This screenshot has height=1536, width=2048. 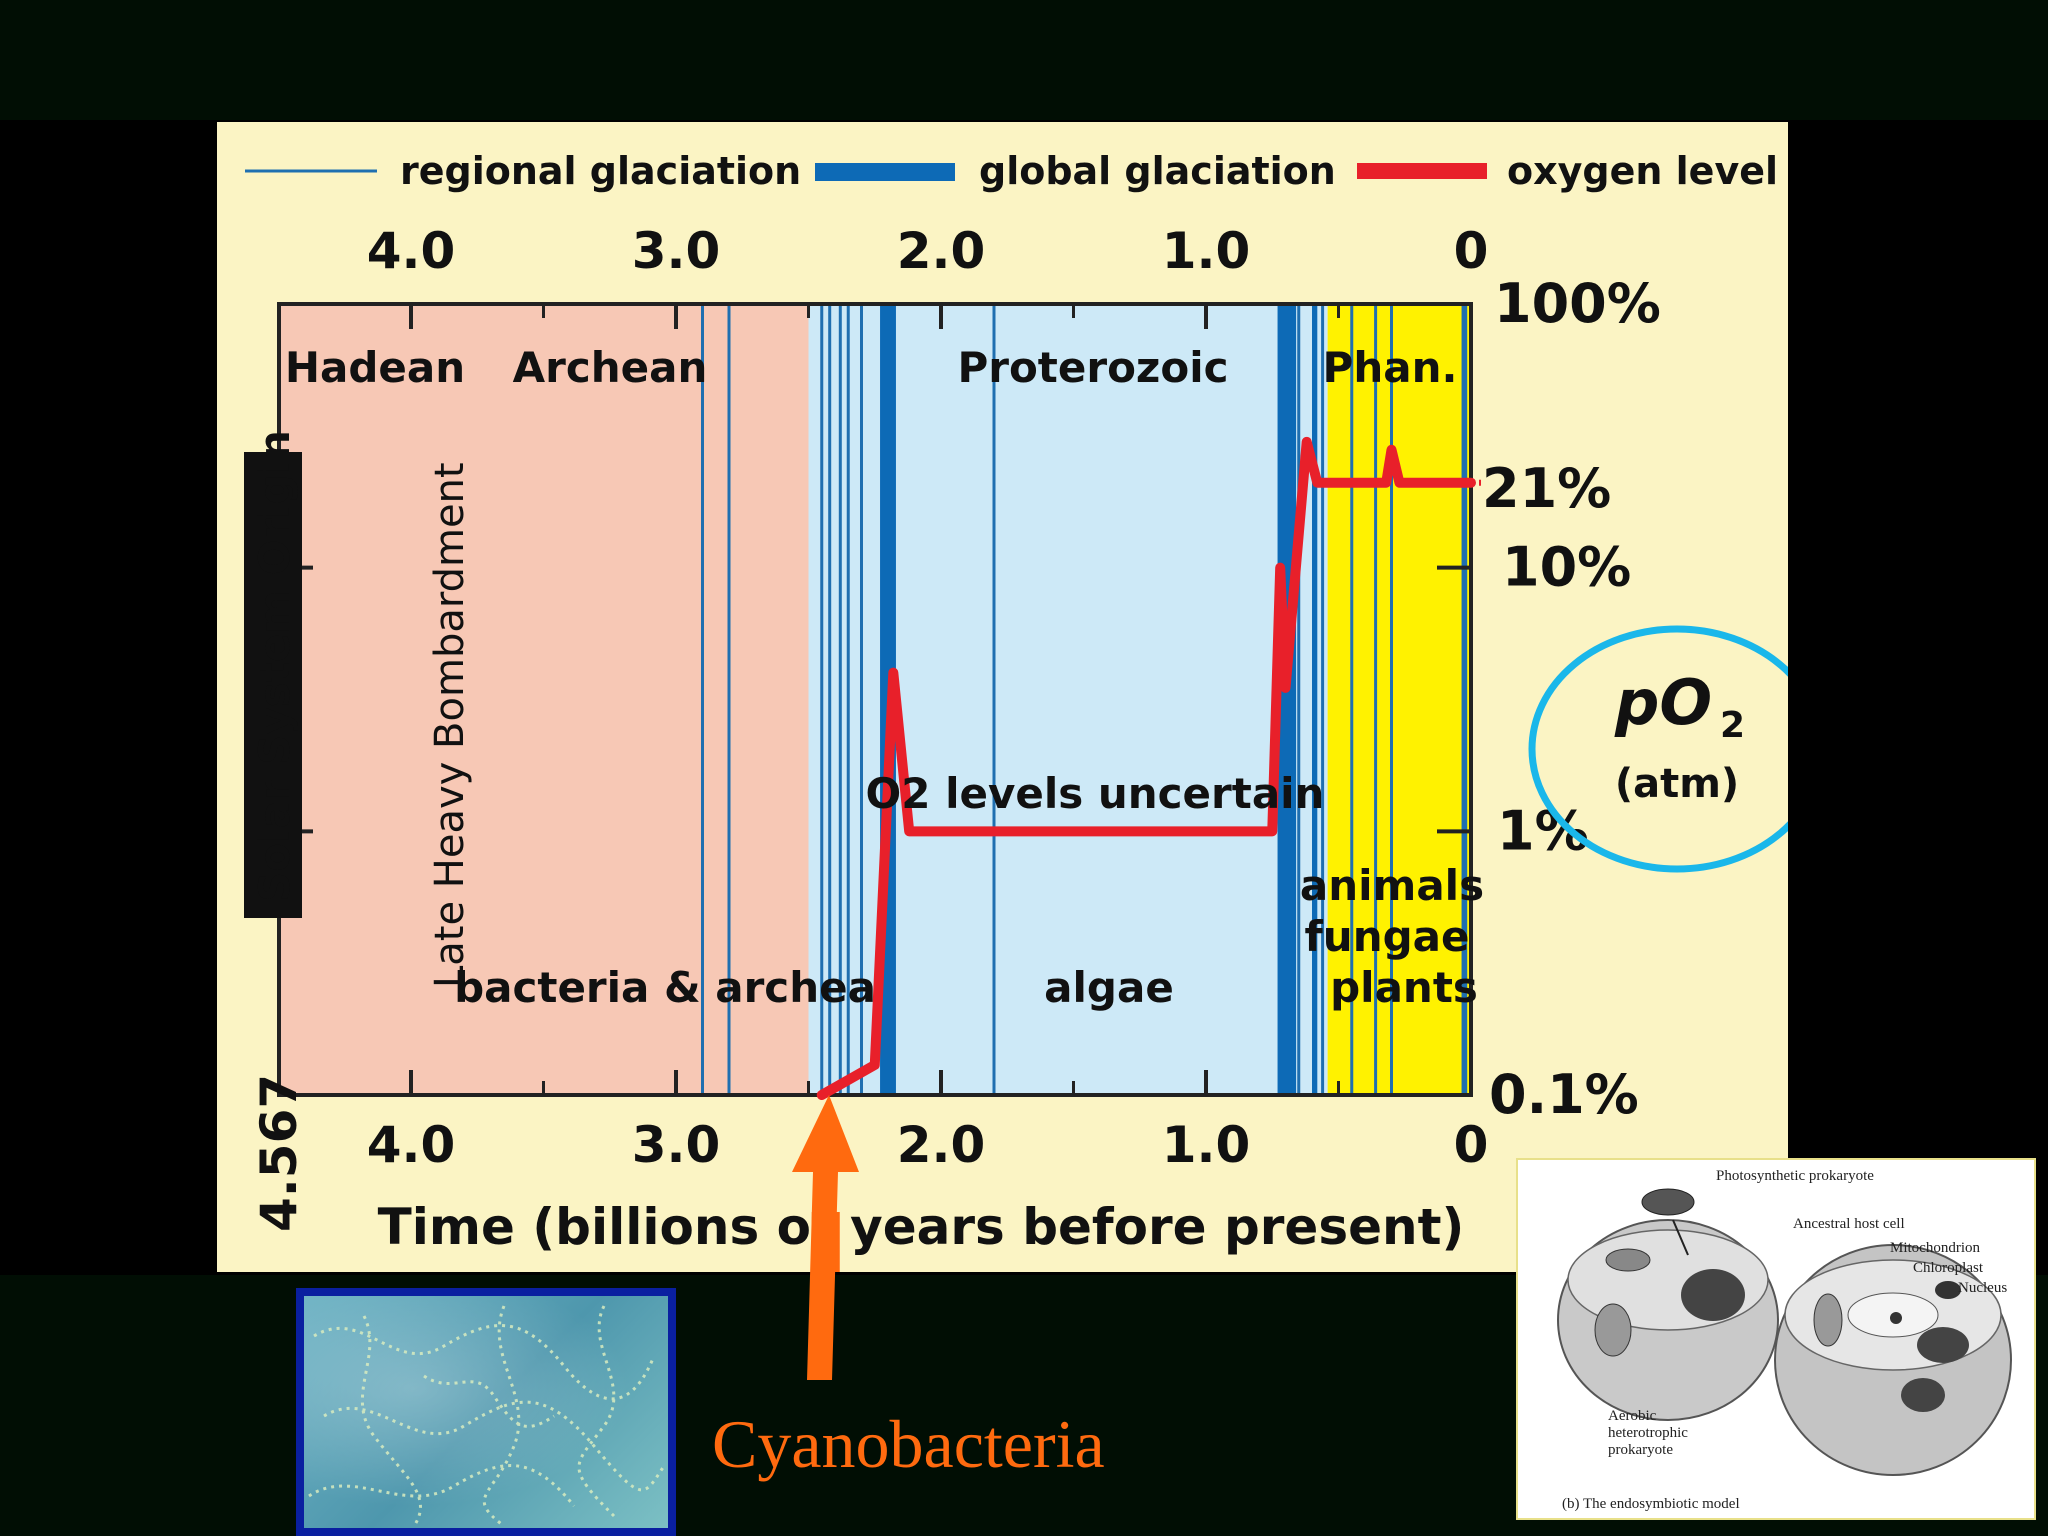 I want to click on x-tick-label-bottom-2: 2.0, so click(x=941, y=1145).